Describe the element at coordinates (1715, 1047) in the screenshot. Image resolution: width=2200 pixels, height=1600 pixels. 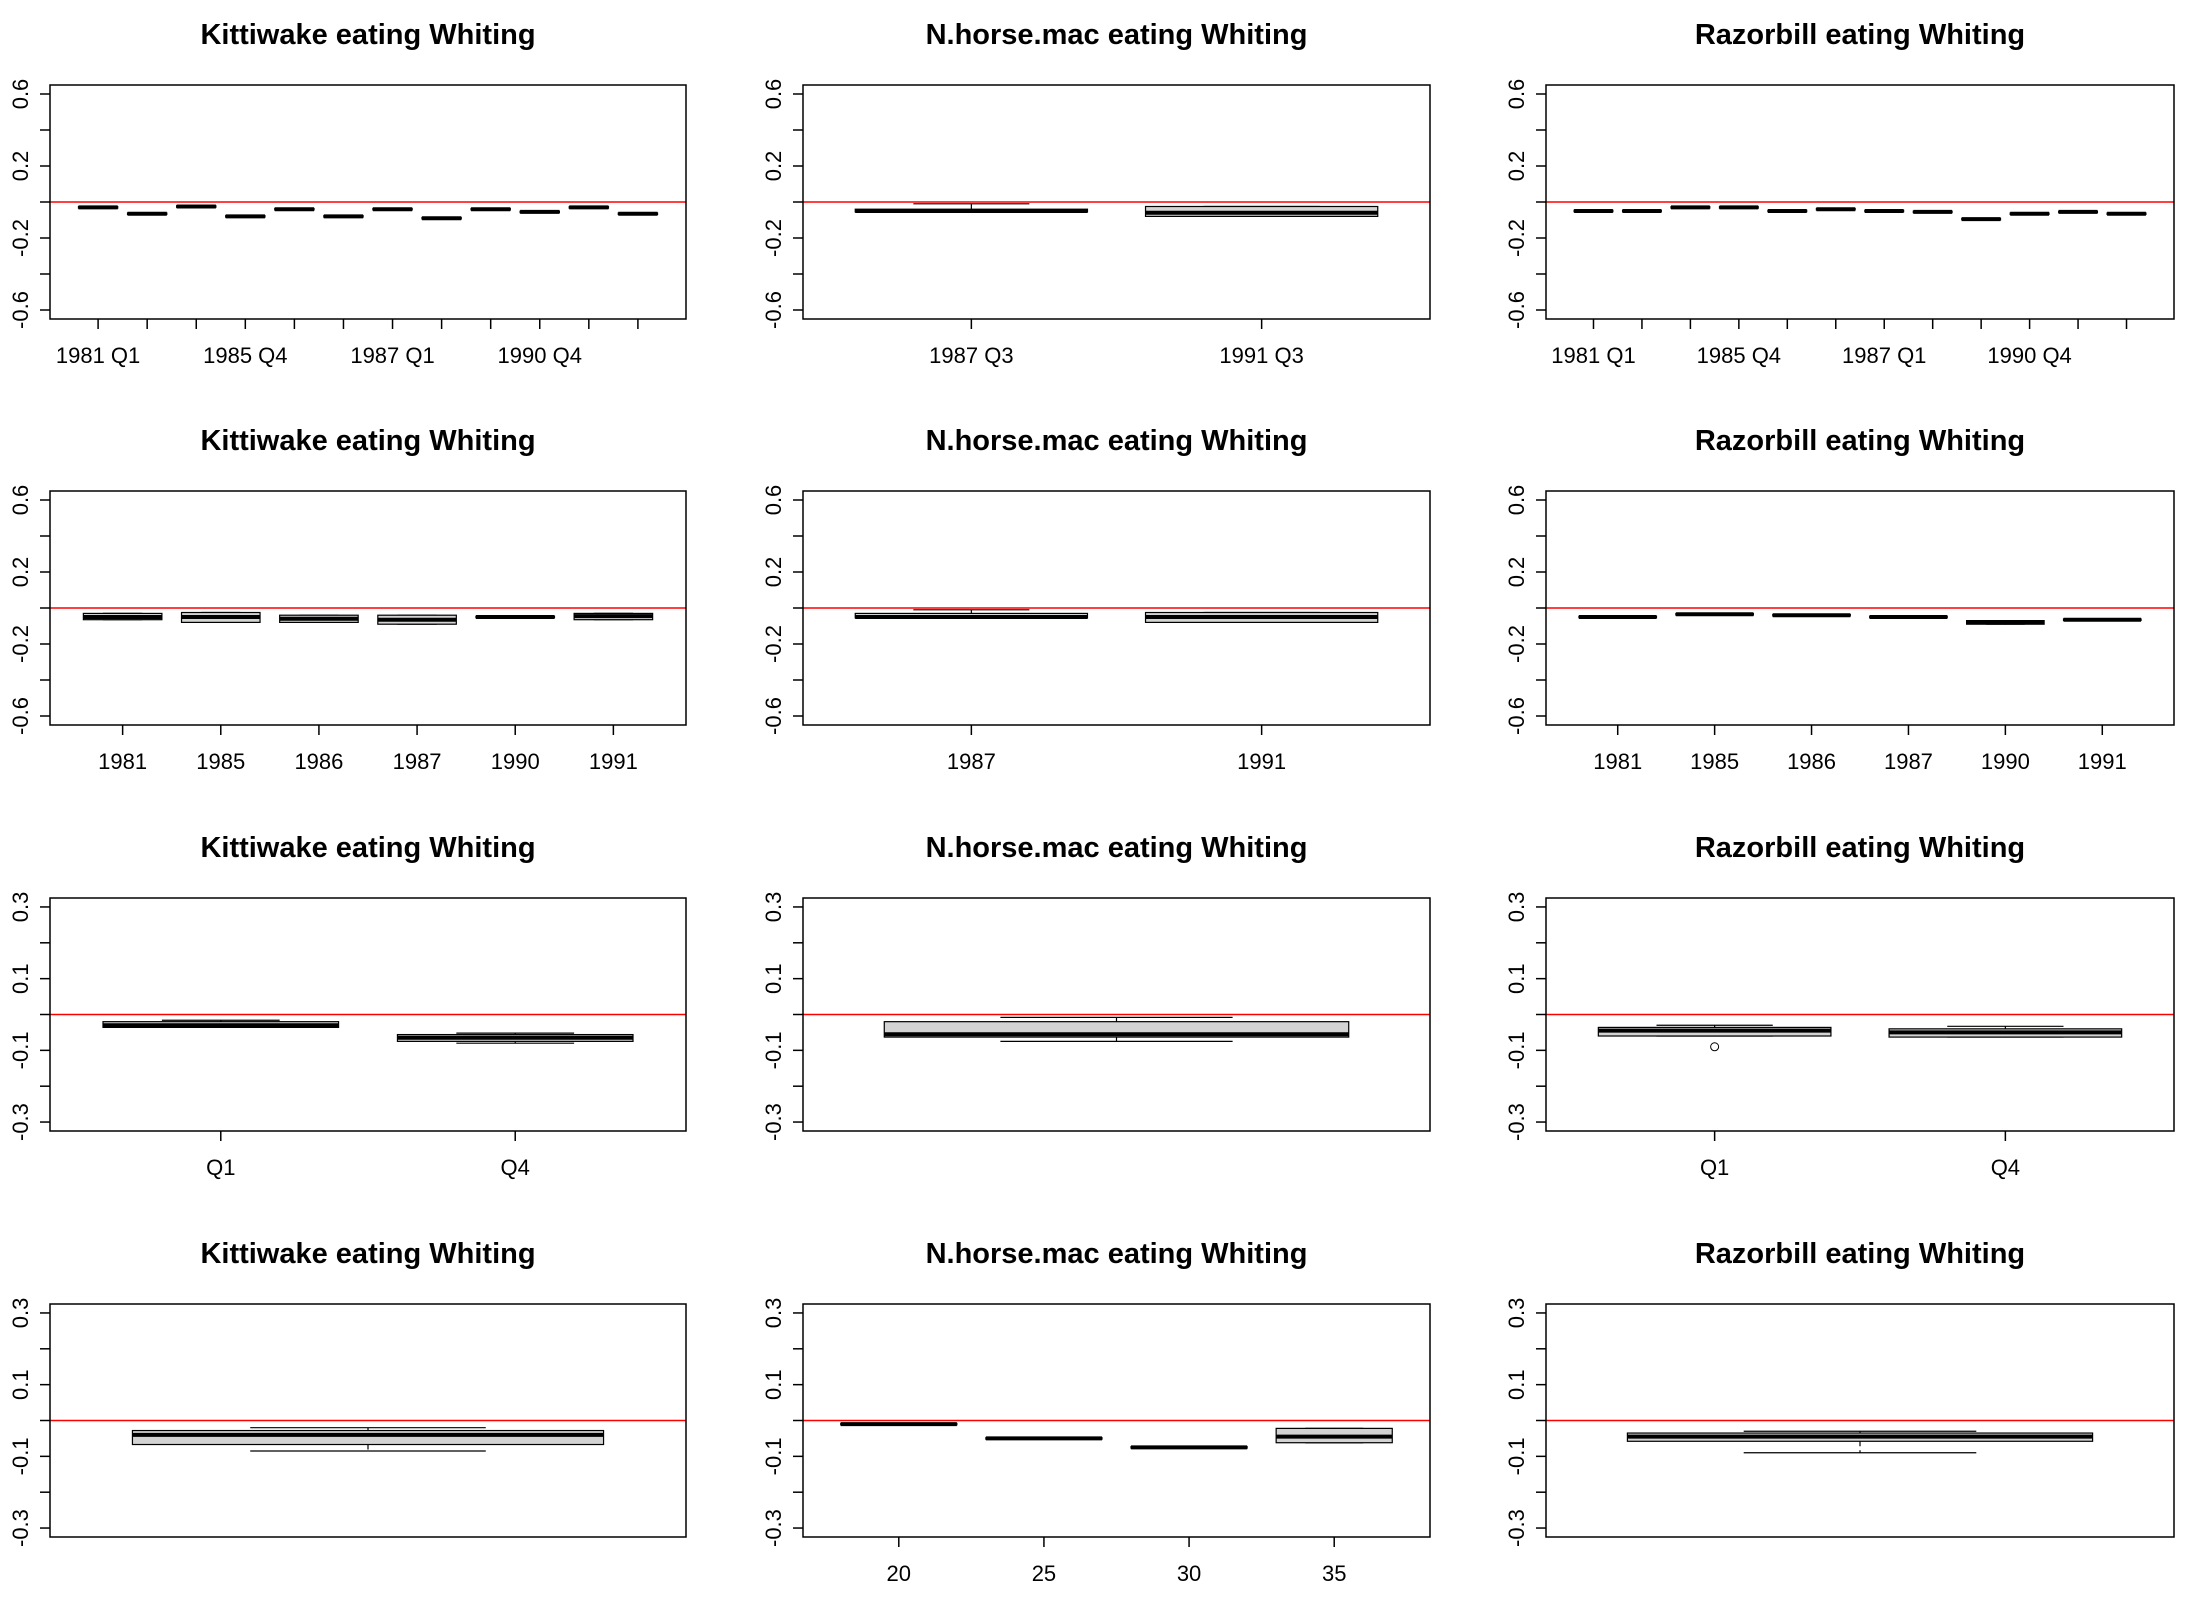
I see `outlier` at that location.